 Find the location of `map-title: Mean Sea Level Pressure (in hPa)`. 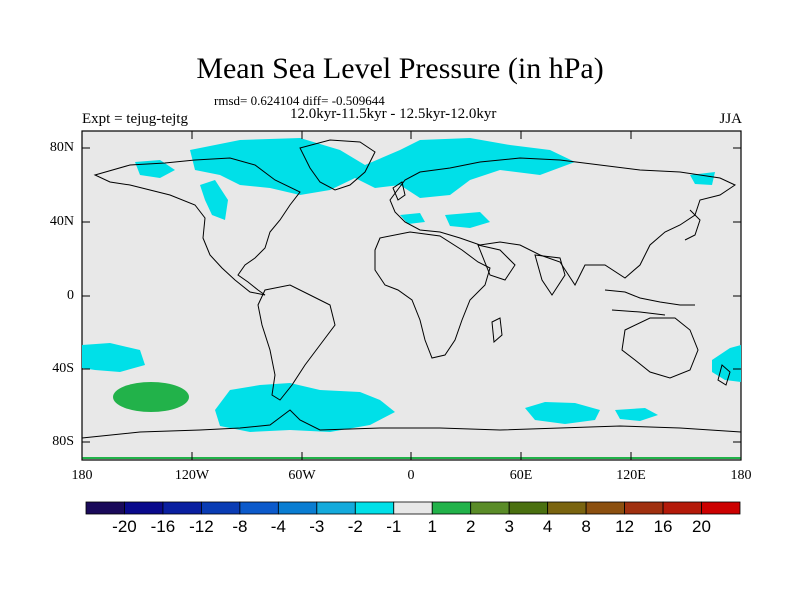

map-title: Mean Sea Level Pressure (in hPa) is located at coordinates (400, 68).